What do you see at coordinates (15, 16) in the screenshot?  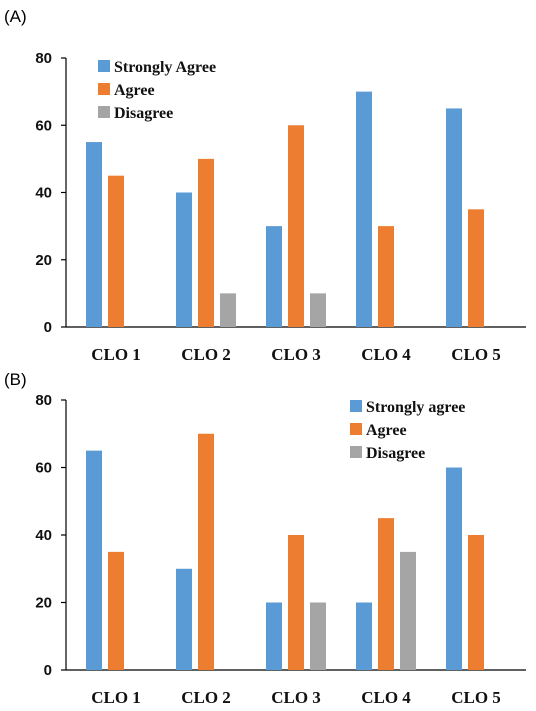 I see `panel-label-a: (A)` at bounding box center [15, 16].